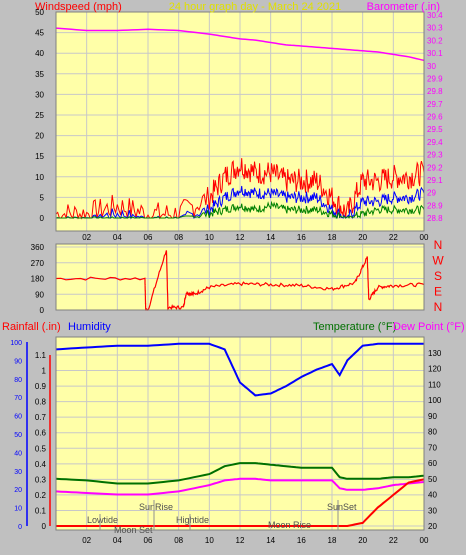  I want to click on rainfall-tick-label: 1.1, so click(41, 355).